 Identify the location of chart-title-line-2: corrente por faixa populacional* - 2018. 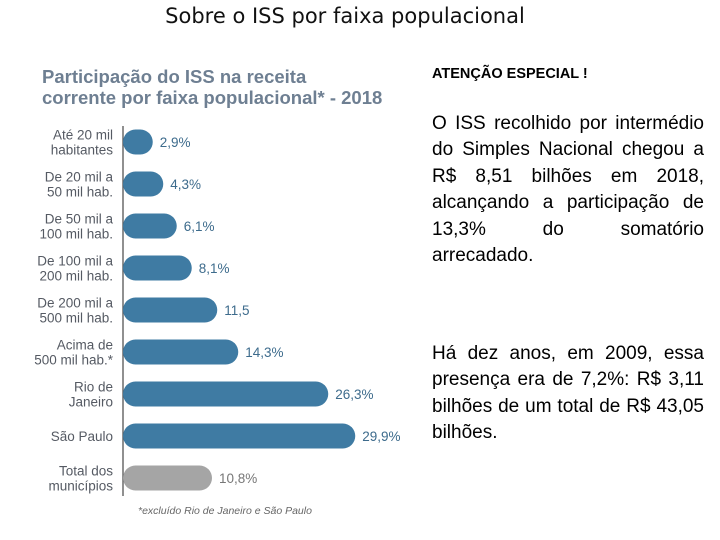
(212, 97).